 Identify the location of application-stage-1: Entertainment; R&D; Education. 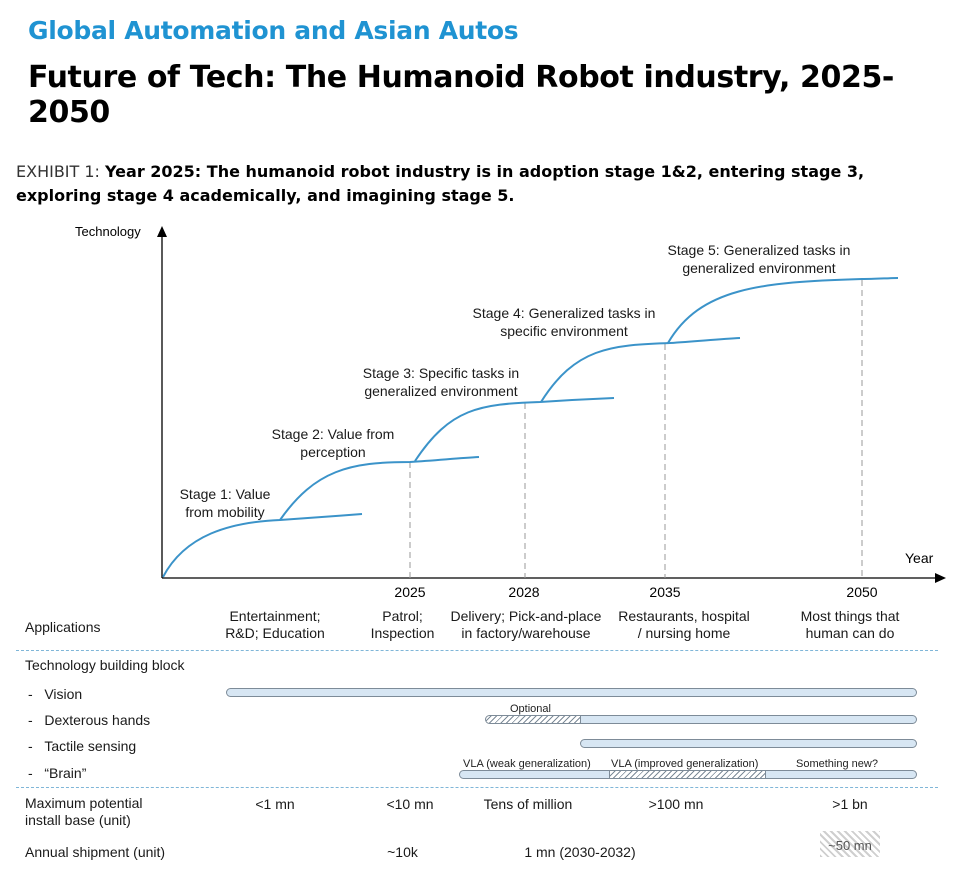
(275, 624).